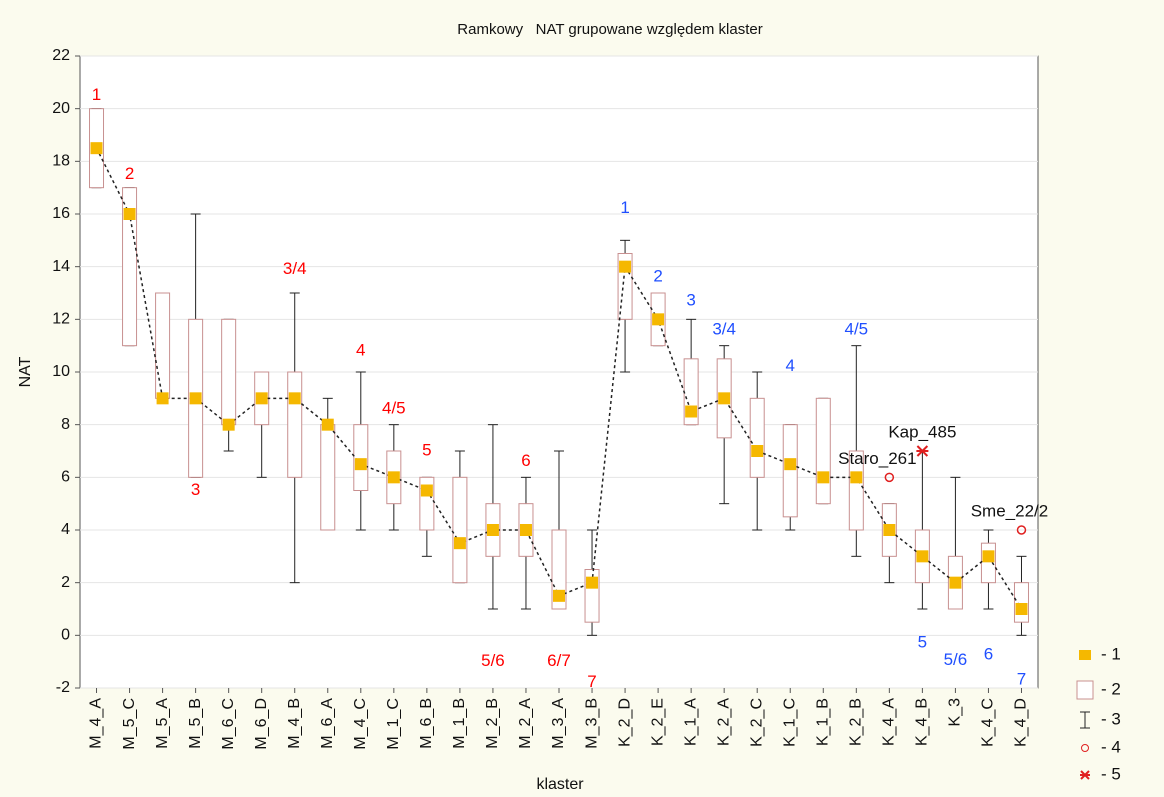 The height and width of the screenshot is (797, 1164). What do you see at coordinates (1111, 773) in the screenshot?
I see `legend-label: - 5` at bounding box center [1111, 773].